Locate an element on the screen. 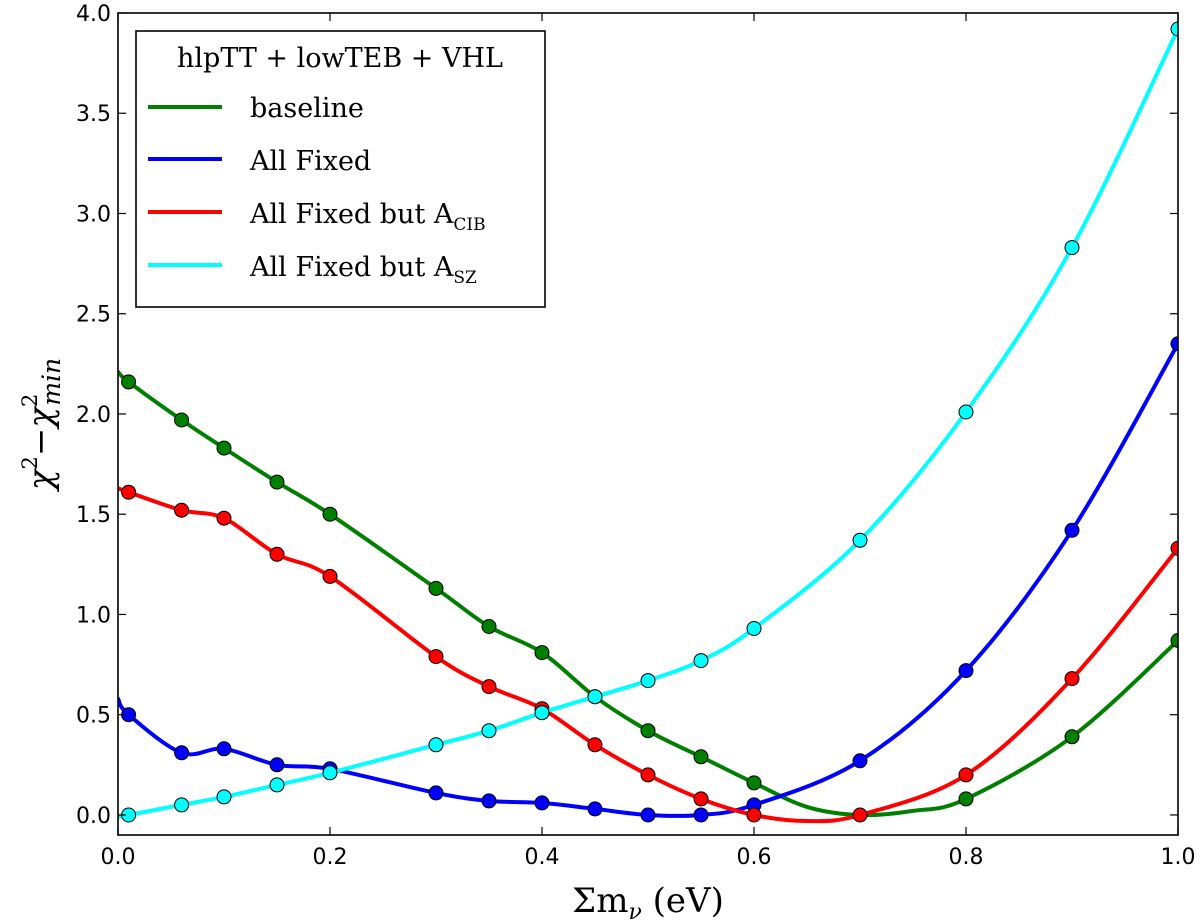 The image size is (1200, 922). legend-title: hlpTT + lowTEB + VHL is located at coordinates (340, 58).